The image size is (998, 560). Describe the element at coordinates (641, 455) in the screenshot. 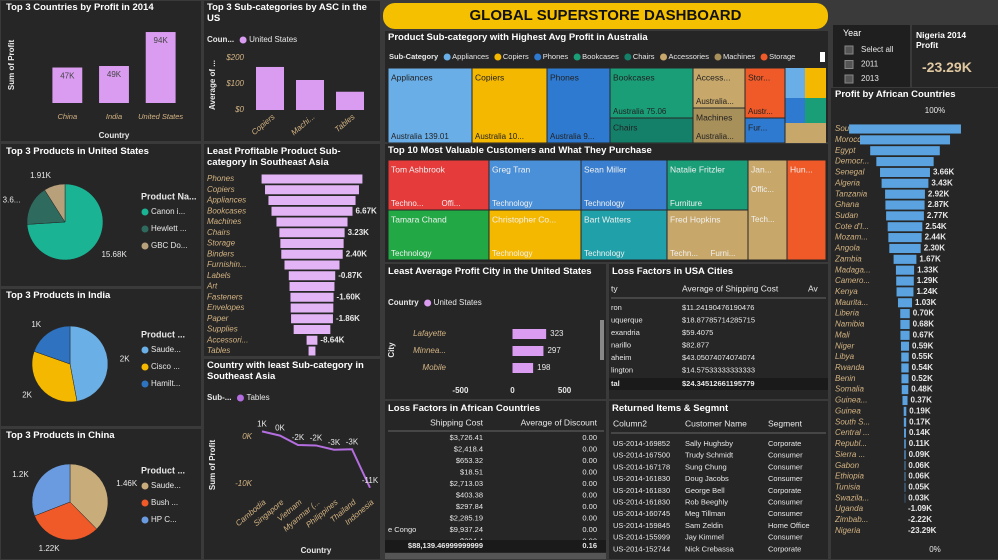

I see `table-cell: US-2014-167500` at that location.